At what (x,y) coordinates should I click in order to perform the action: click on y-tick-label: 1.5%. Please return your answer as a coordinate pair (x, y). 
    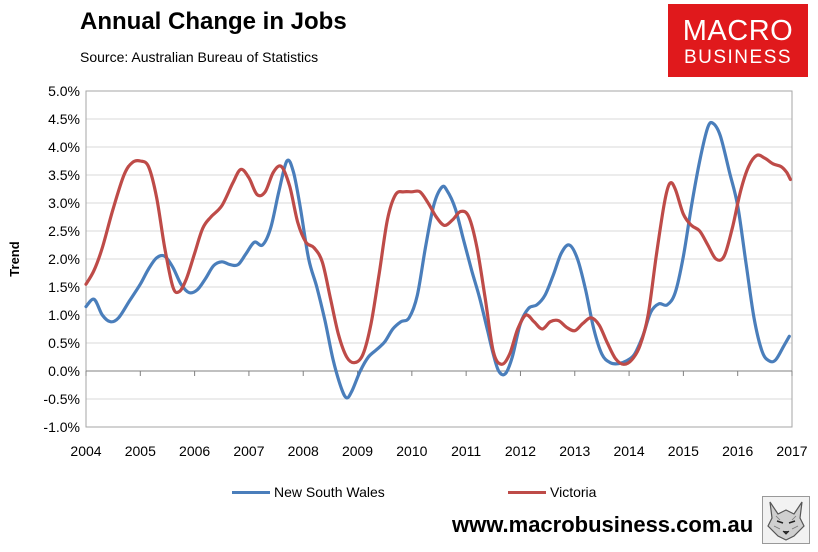
    Looking at the image, I should click on (64, 287).